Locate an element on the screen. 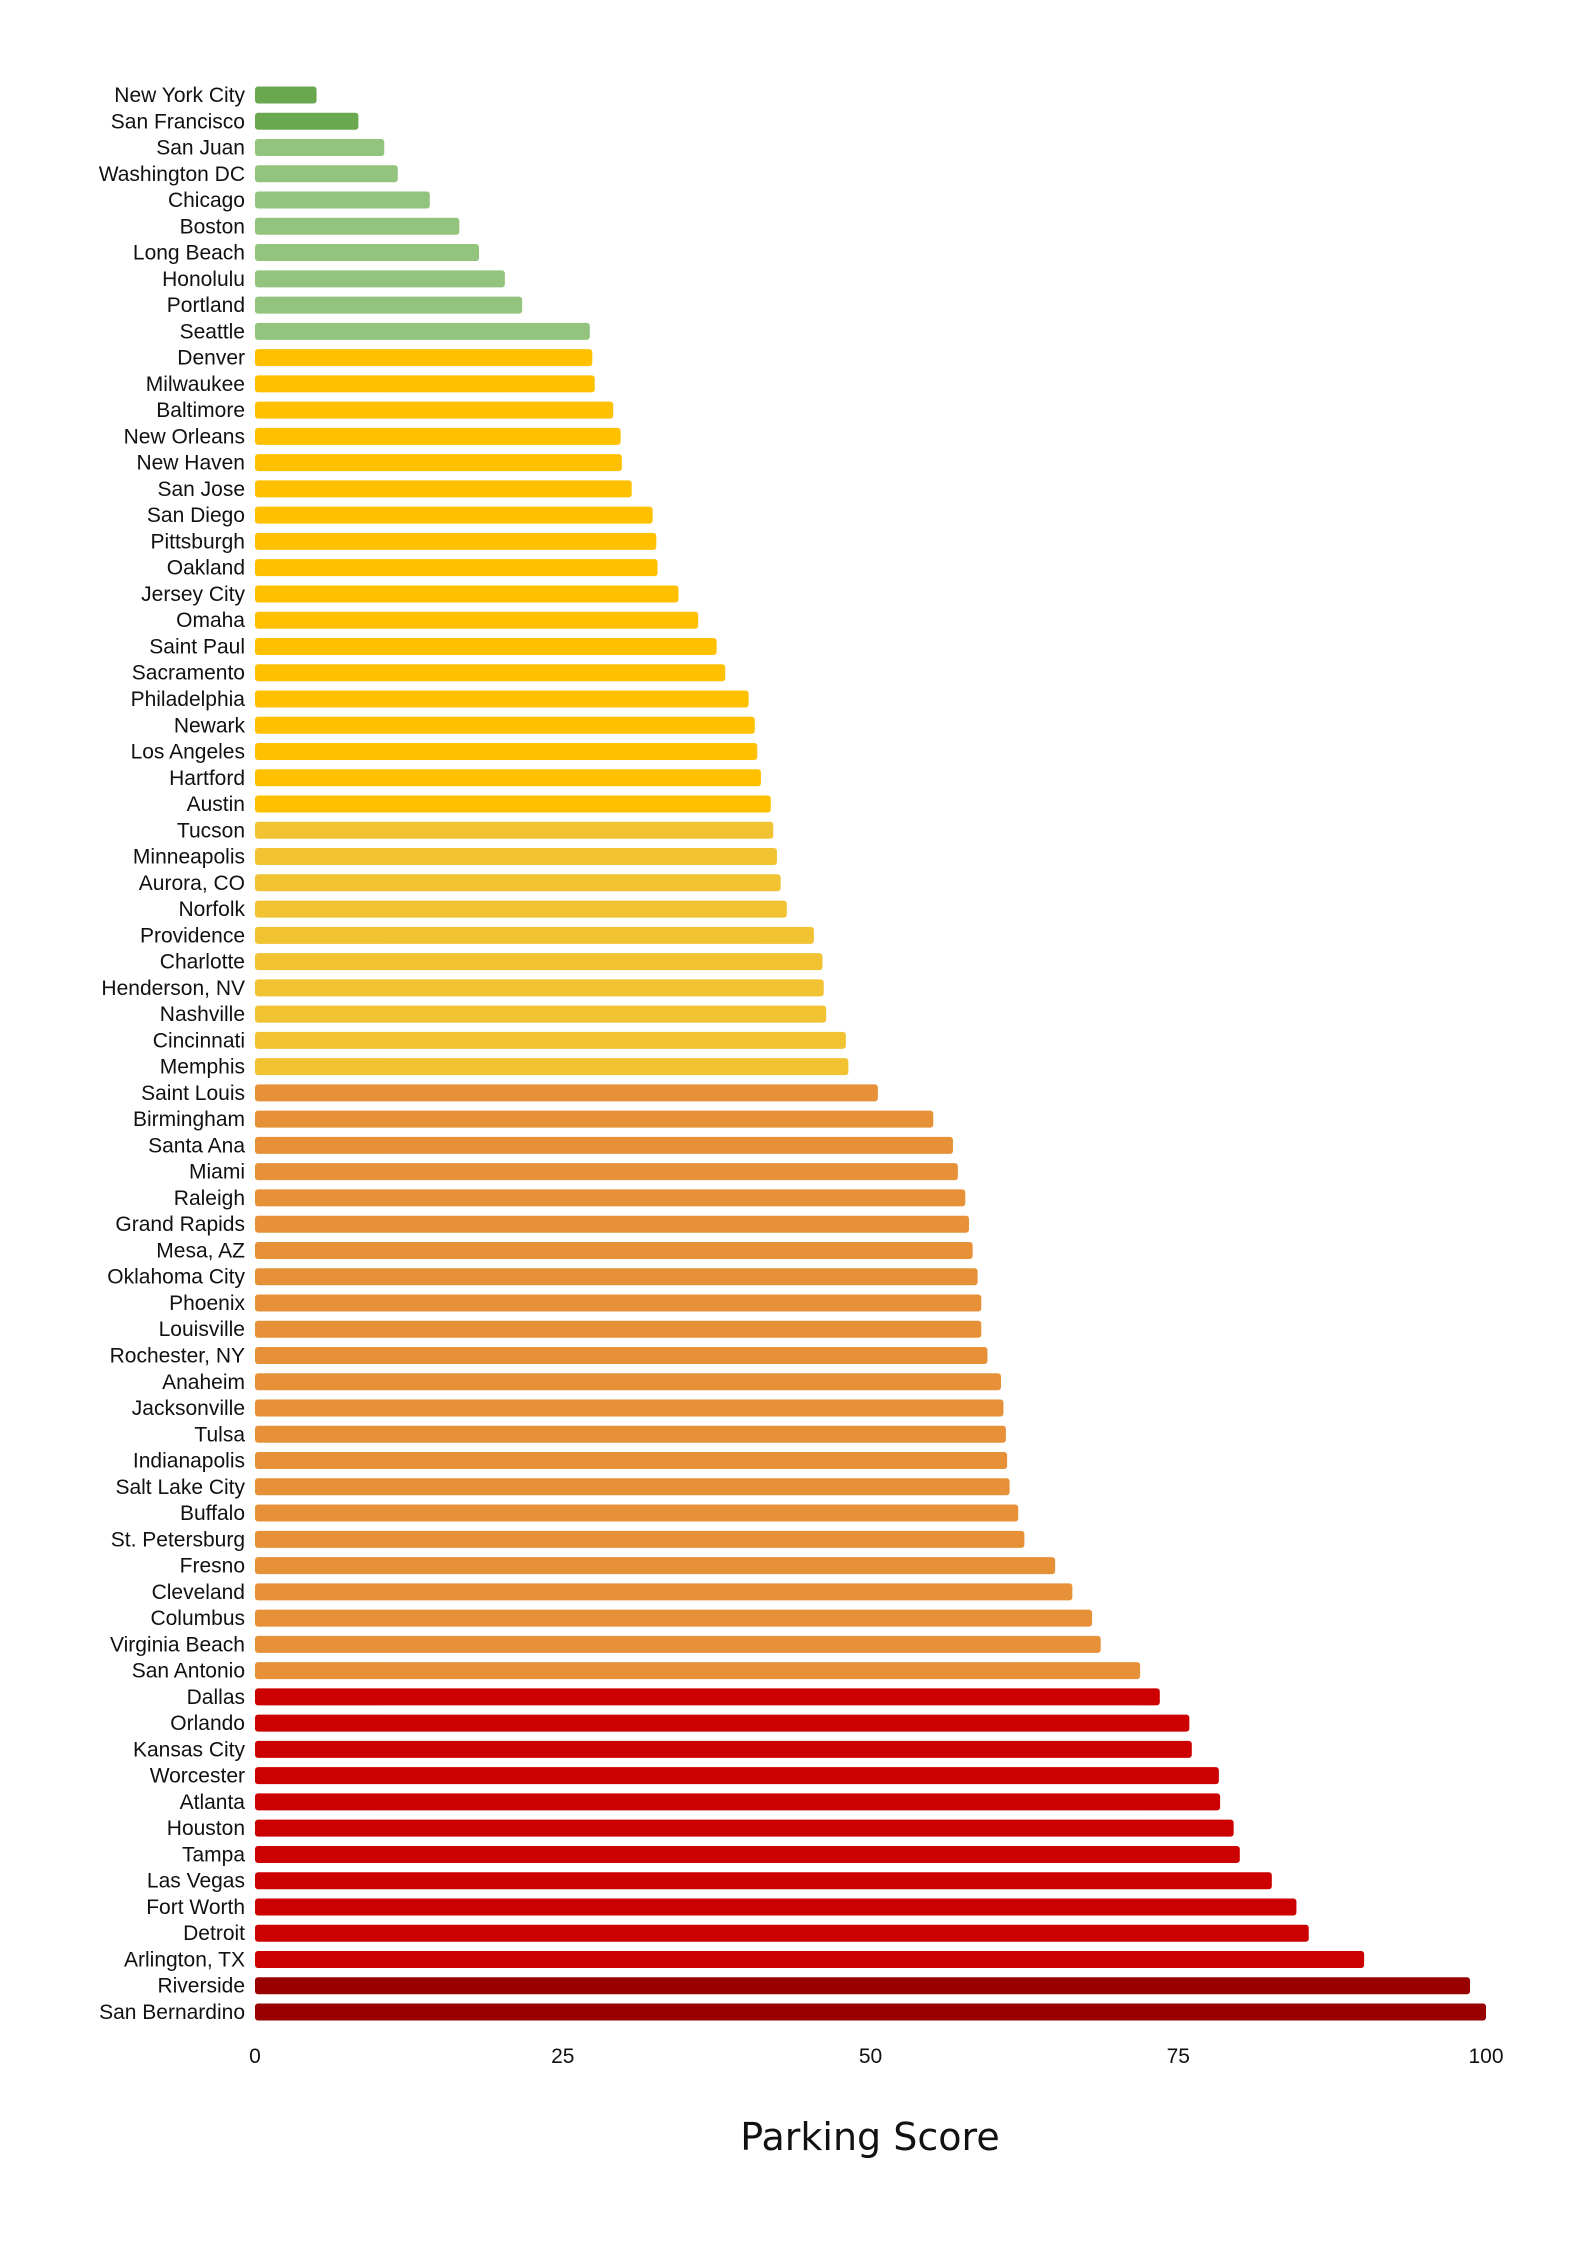  bar-tampa is located at coordinates (747, 1854).